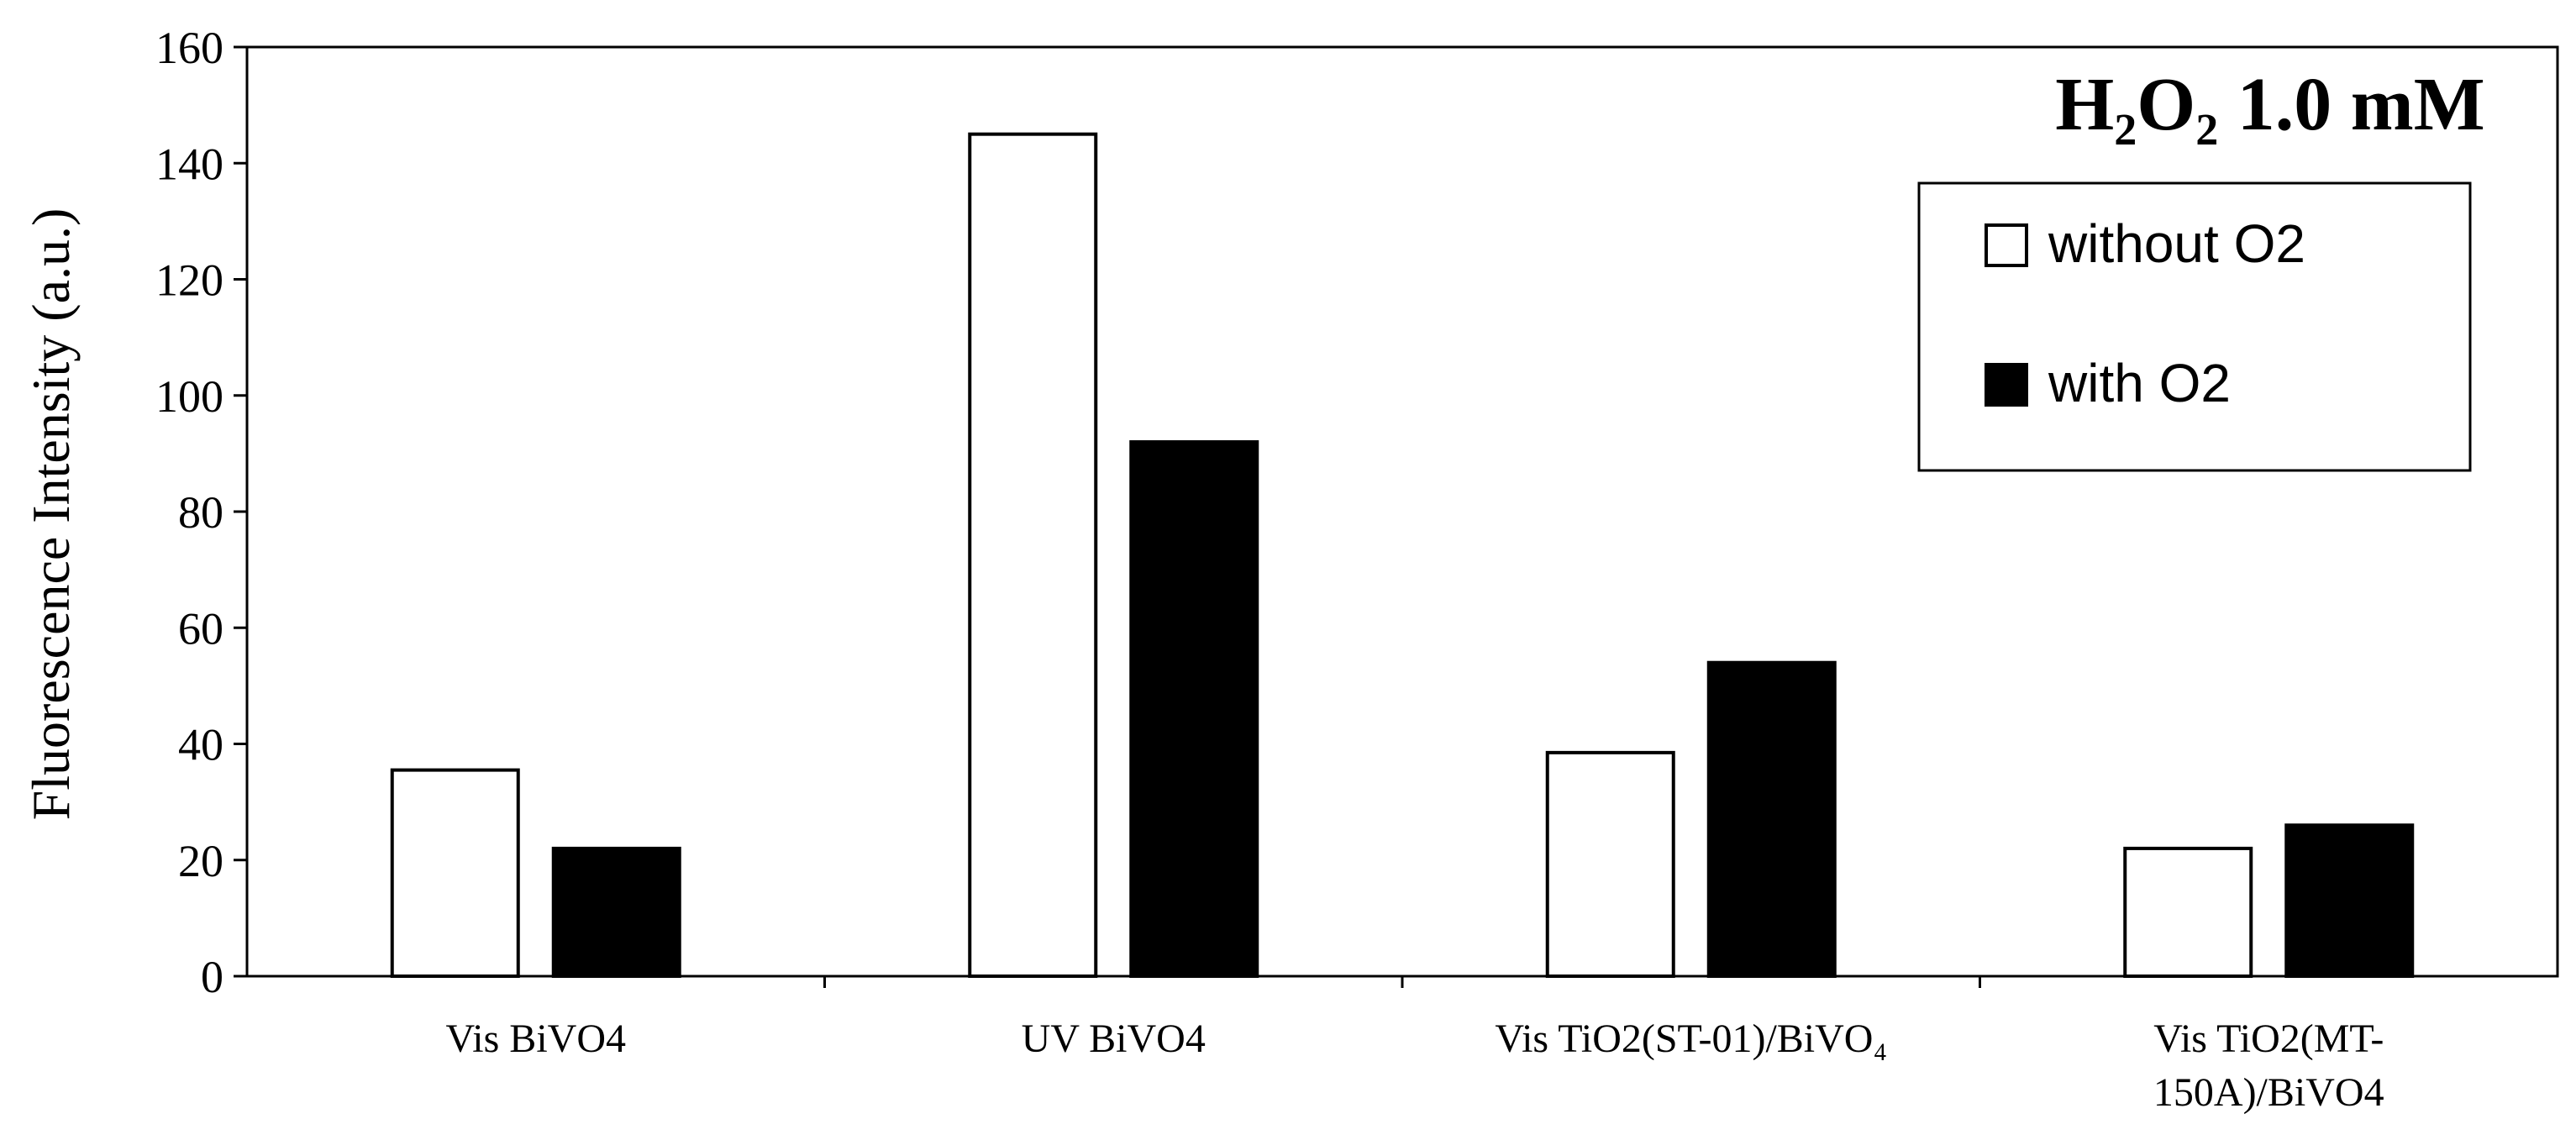 This screenshot has width=2576, height=1140. Describe the element at coordinates (189, 48) in the screenshot. I see `y-tick-label: 160` at that location.